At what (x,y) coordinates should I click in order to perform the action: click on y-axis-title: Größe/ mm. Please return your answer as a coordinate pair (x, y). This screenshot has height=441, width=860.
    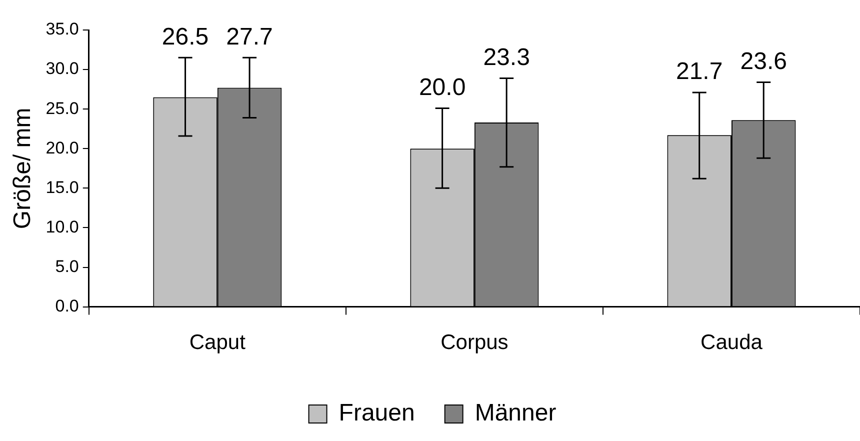
    Looking at the image, I should click on (22, 169).